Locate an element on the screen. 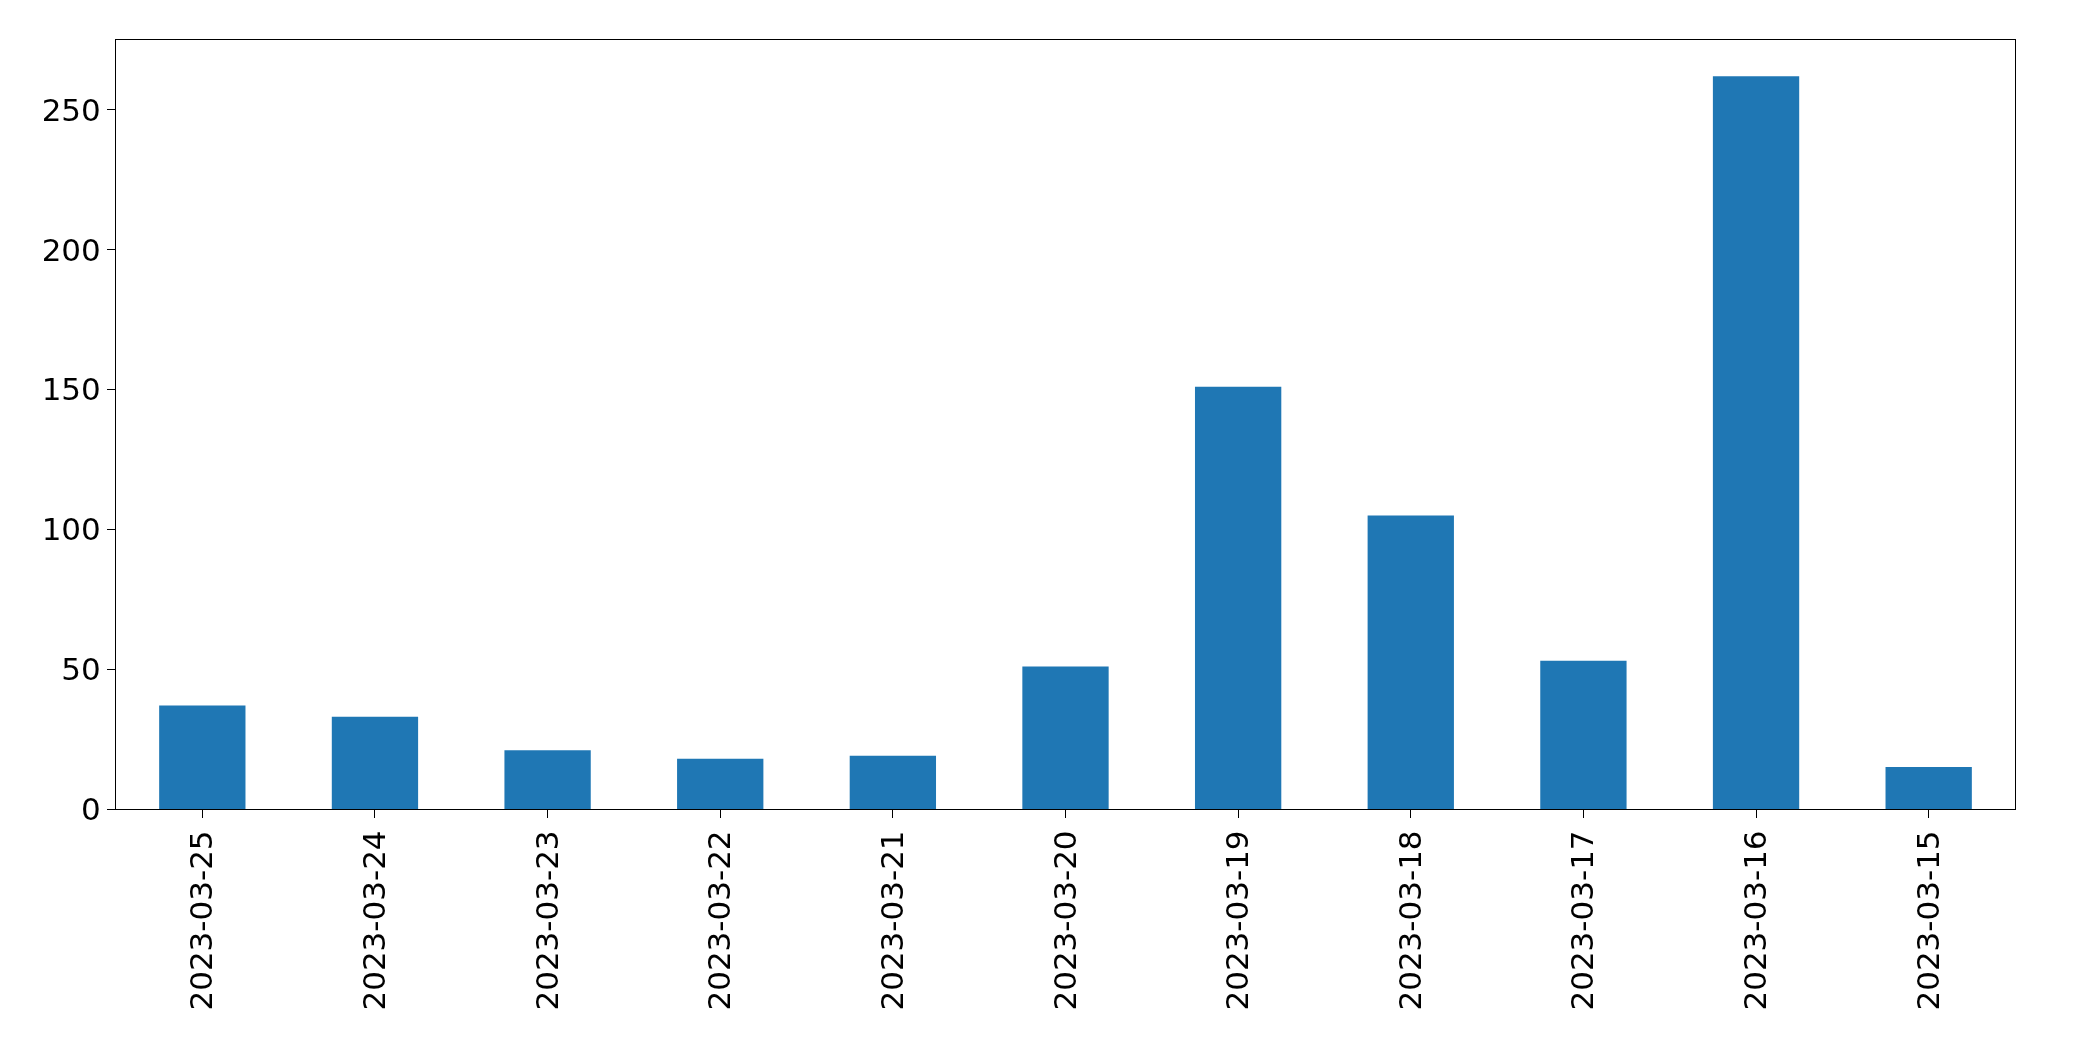  x-tick-label: 2023-03-25 is located at coordinates (201, 920).